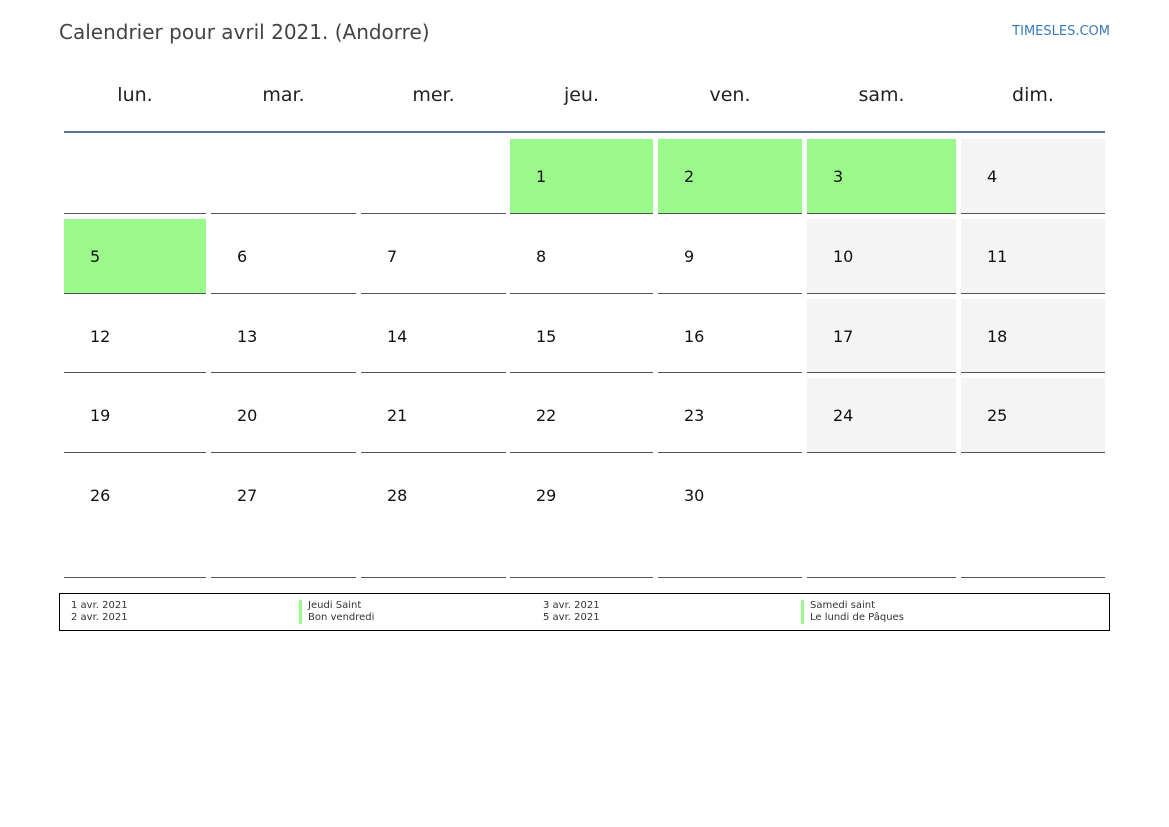 The height and width of the screenshot is (827, 1169). I want to click on day-number: 11, so click(997, 256).